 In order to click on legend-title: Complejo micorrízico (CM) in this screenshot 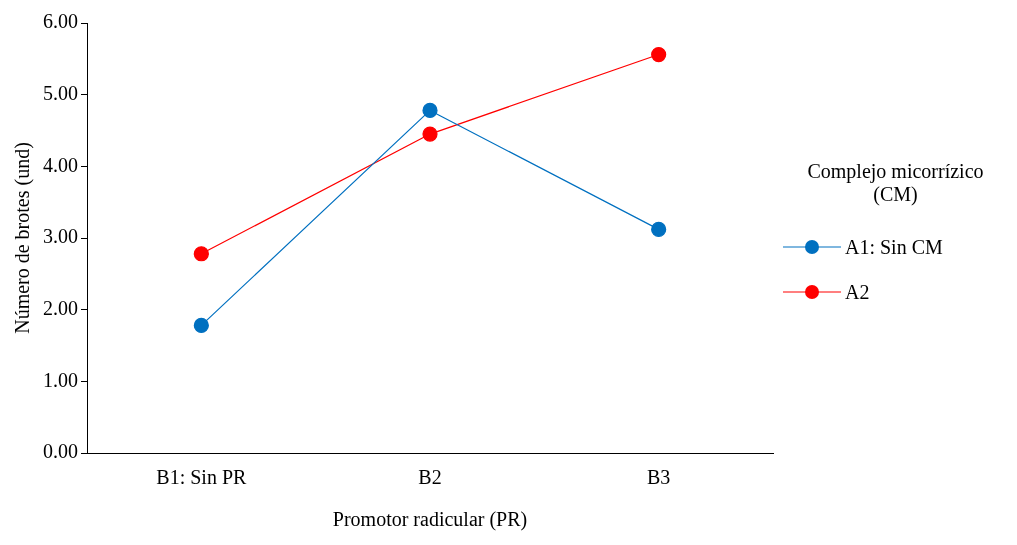, I will do `click(895, 182)`.